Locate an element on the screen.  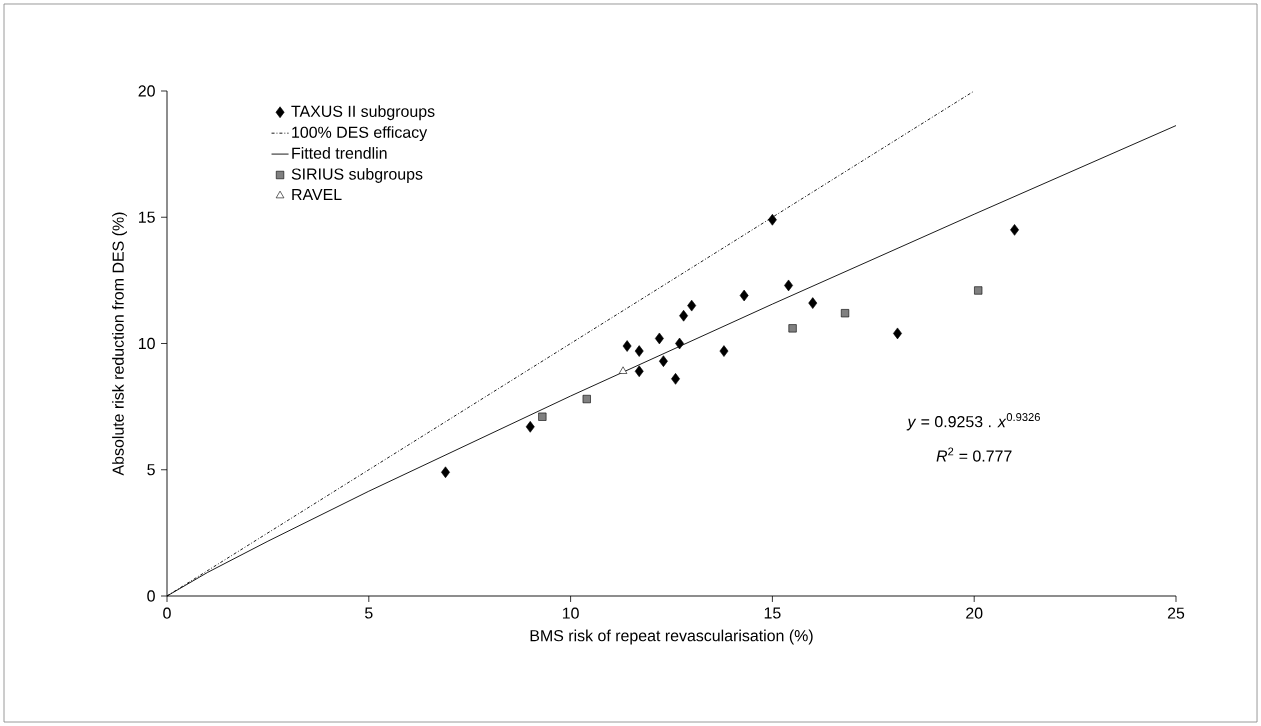
y-tick-label: 0 is located at coordinates (151, 596).